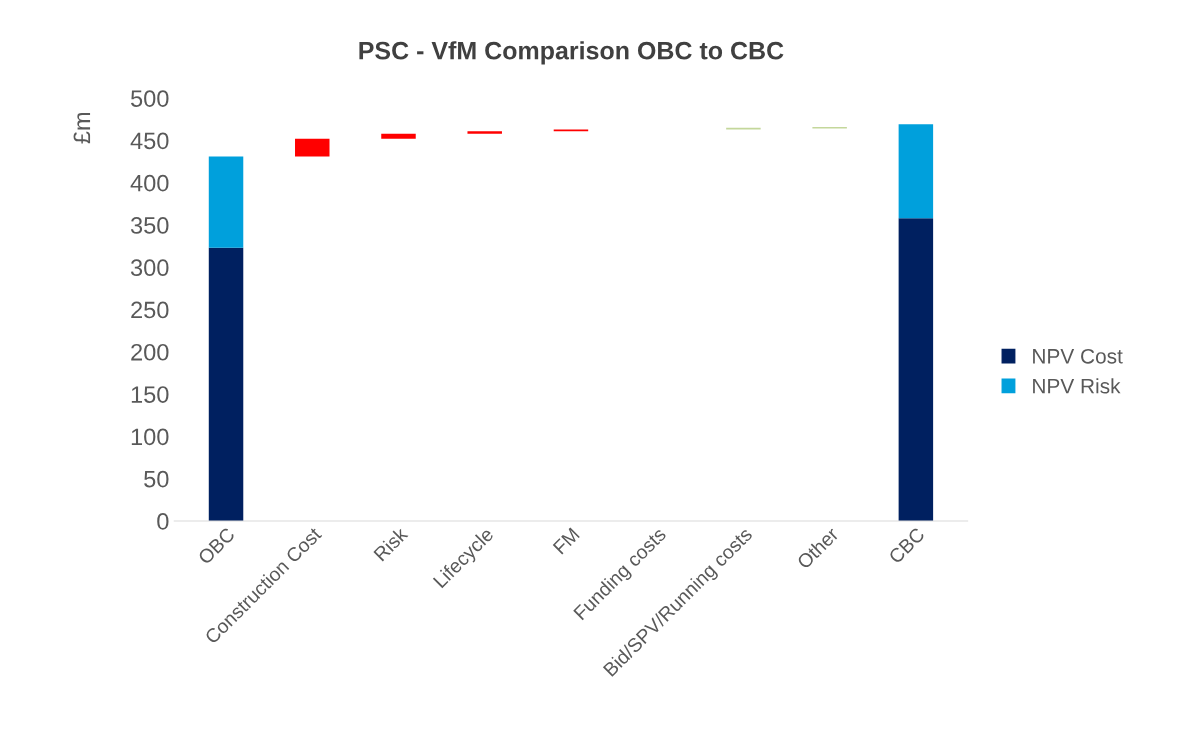  What do you see at coordinates (149, 98) in the screenshot?
I see `y-tick-label: 500` at bounding box center [149, 98].